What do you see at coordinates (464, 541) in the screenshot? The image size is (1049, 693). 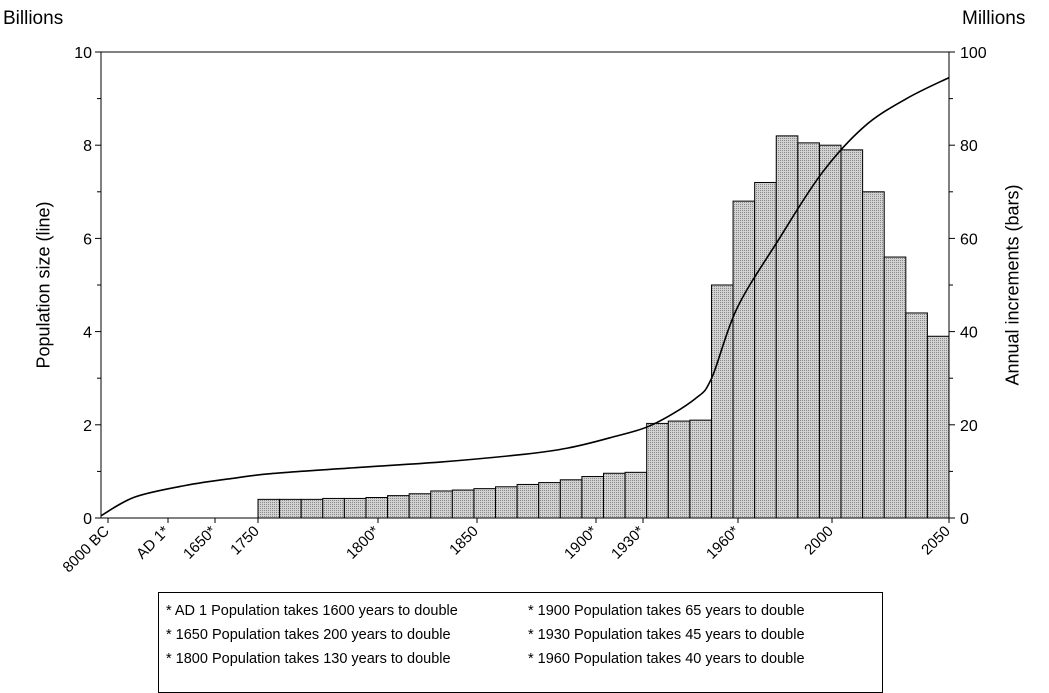 I see `x-tick-label: 1850` at bounding box center [464, 541].